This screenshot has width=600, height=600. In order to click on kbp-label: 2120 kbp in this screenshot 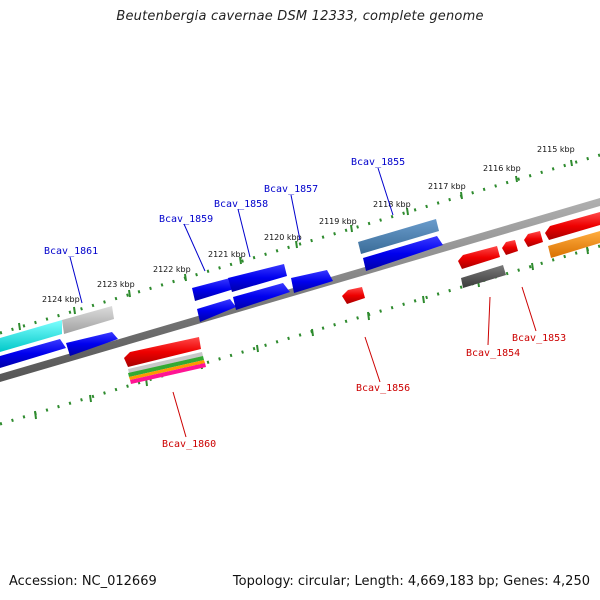, I will do `click(283, 237)`.